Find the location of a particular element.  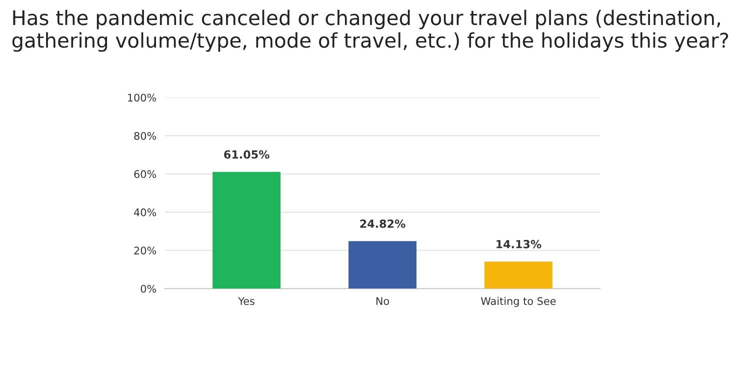

y-tick-label: 0% is located at coordinates (148, 288).